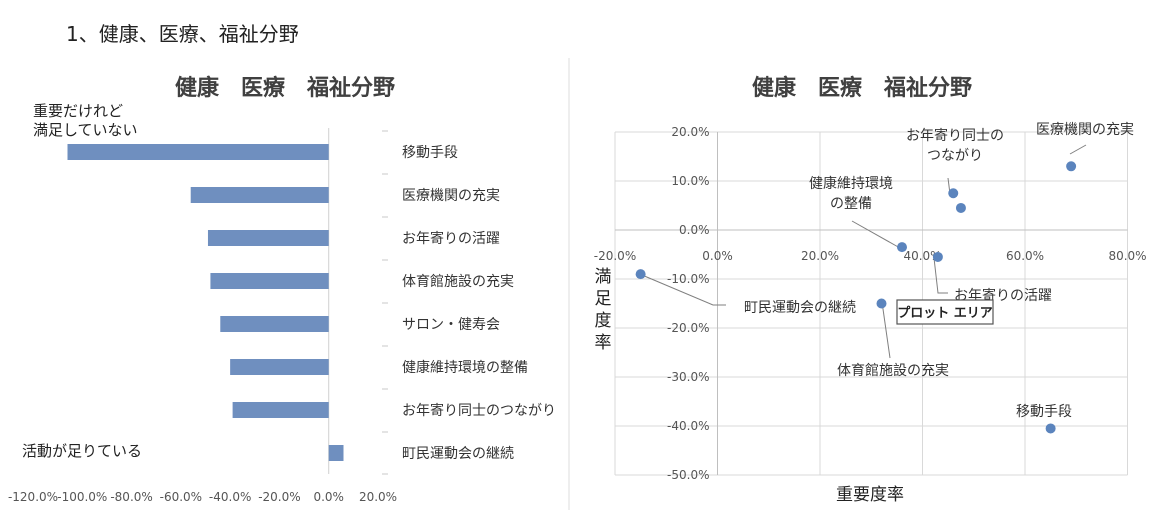 Image resolution: width=1175 pixels, height=527 pixels. What do you see at coordinates (603, 299) in the screenshot?
I see `scatter-y-axis-label: 足` at bounding box center [603, 299].